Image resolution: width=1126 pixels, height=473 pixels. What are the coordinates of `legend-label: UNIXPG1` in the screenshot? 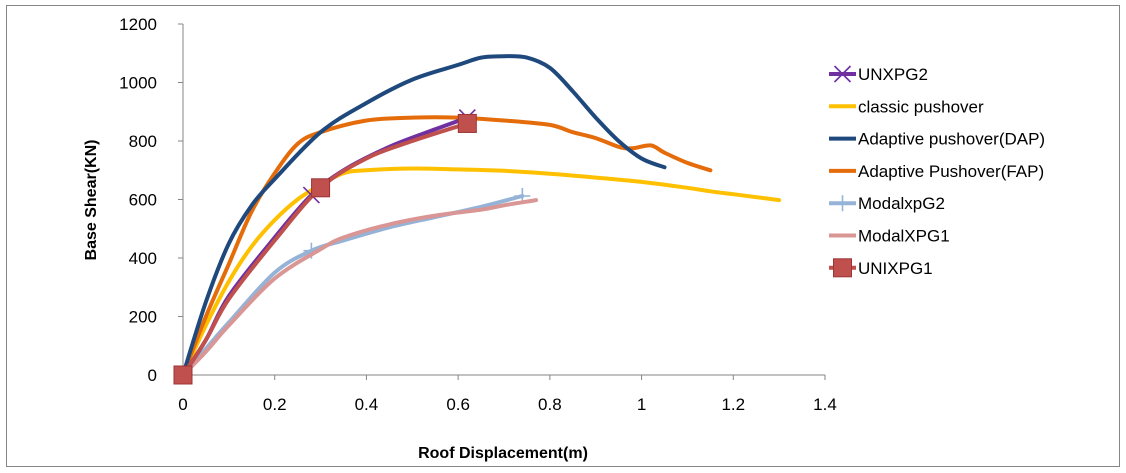 It's located at (895, 268).